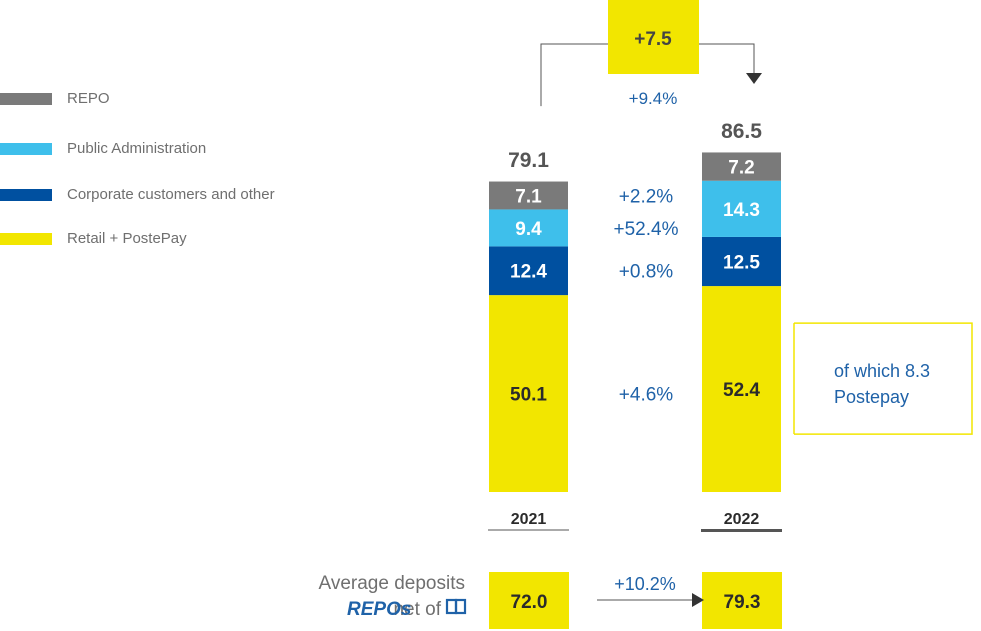 The image size is (981, 631). I want to click on category-label-2021: 2021, so click(529, 519).